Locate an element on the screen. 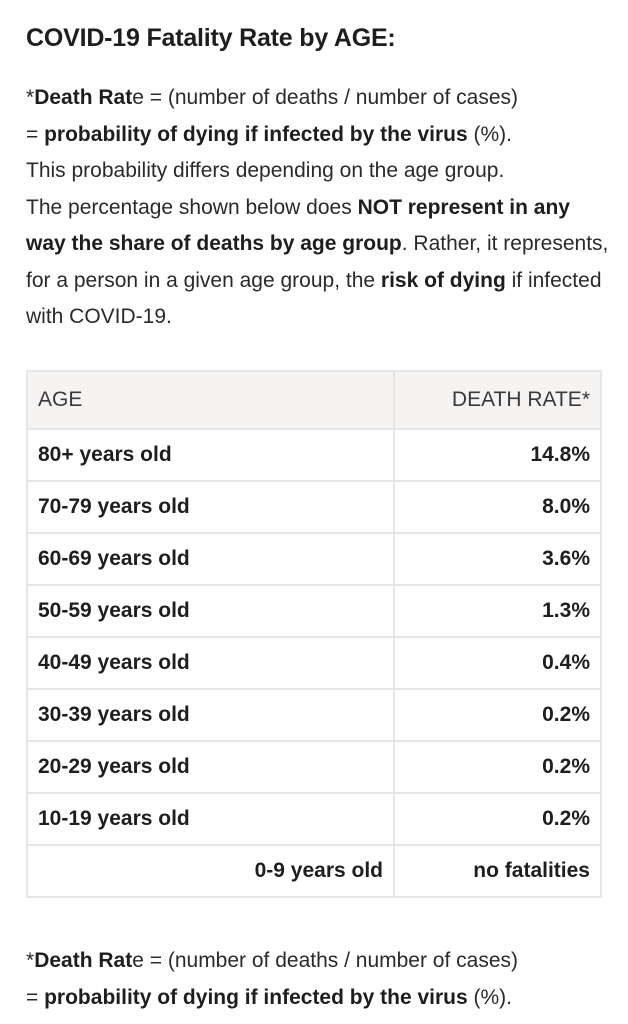  table-row: 0-9 years old no fatalities is located at coordinates (314, 871).